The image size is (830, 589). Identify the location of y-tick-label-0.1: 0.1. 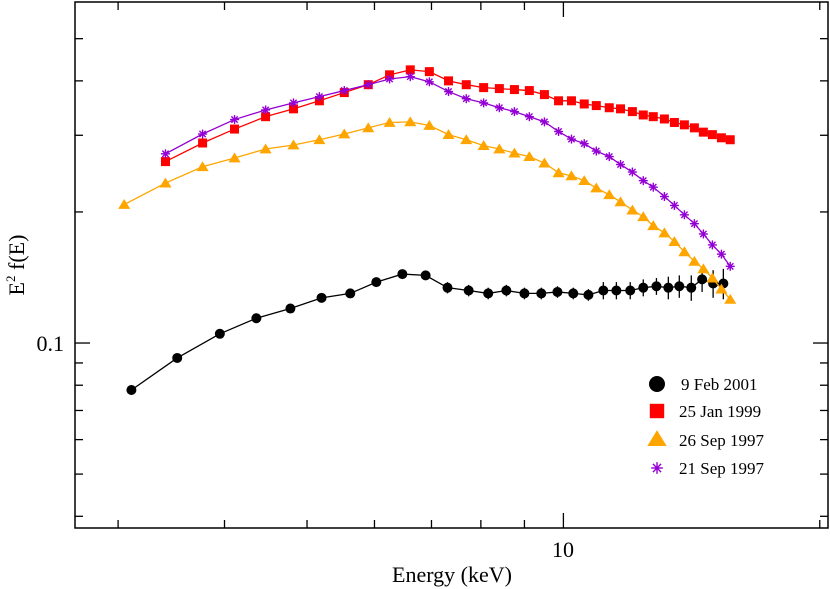
(51, 343).